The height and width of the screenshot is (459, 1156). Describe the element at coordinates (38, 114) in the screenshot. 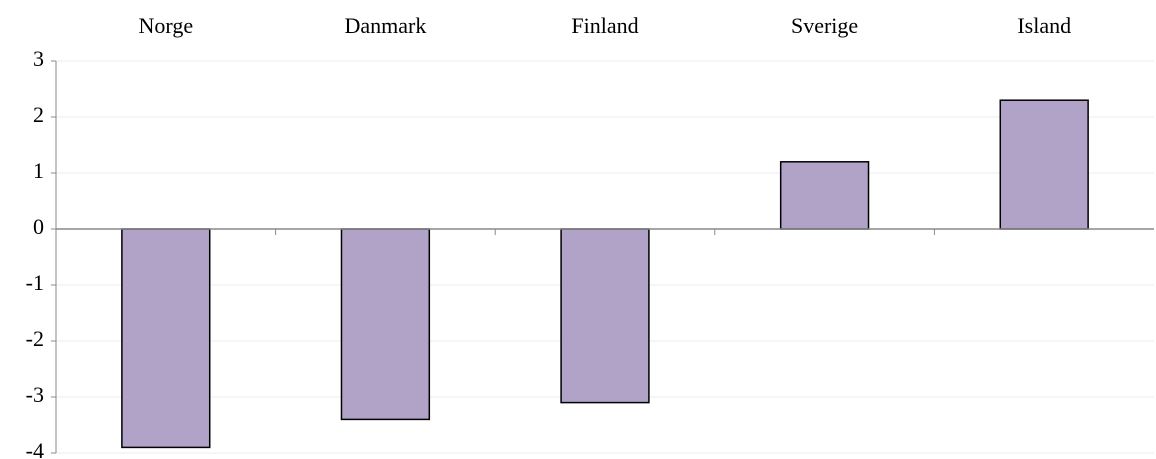

I see `y-tick-label: 2` at that location.